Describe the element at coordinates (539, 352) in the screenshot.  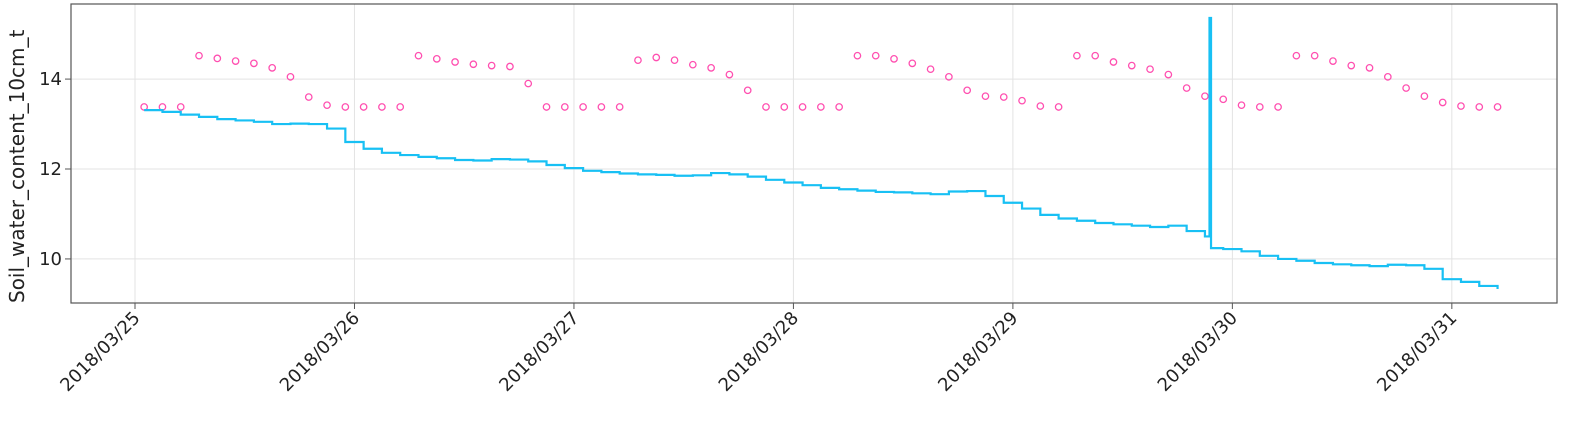
I see `x-tick-label: 2018/03/27` at that location.